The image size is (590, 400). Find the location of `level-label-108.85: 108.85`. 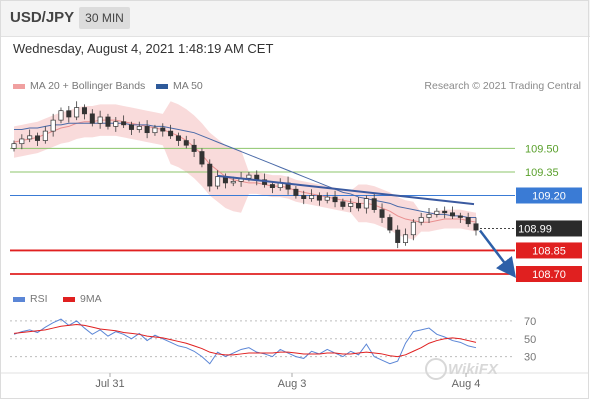

level-label-108.85: 108.85 is located at coordinates (549, 251).